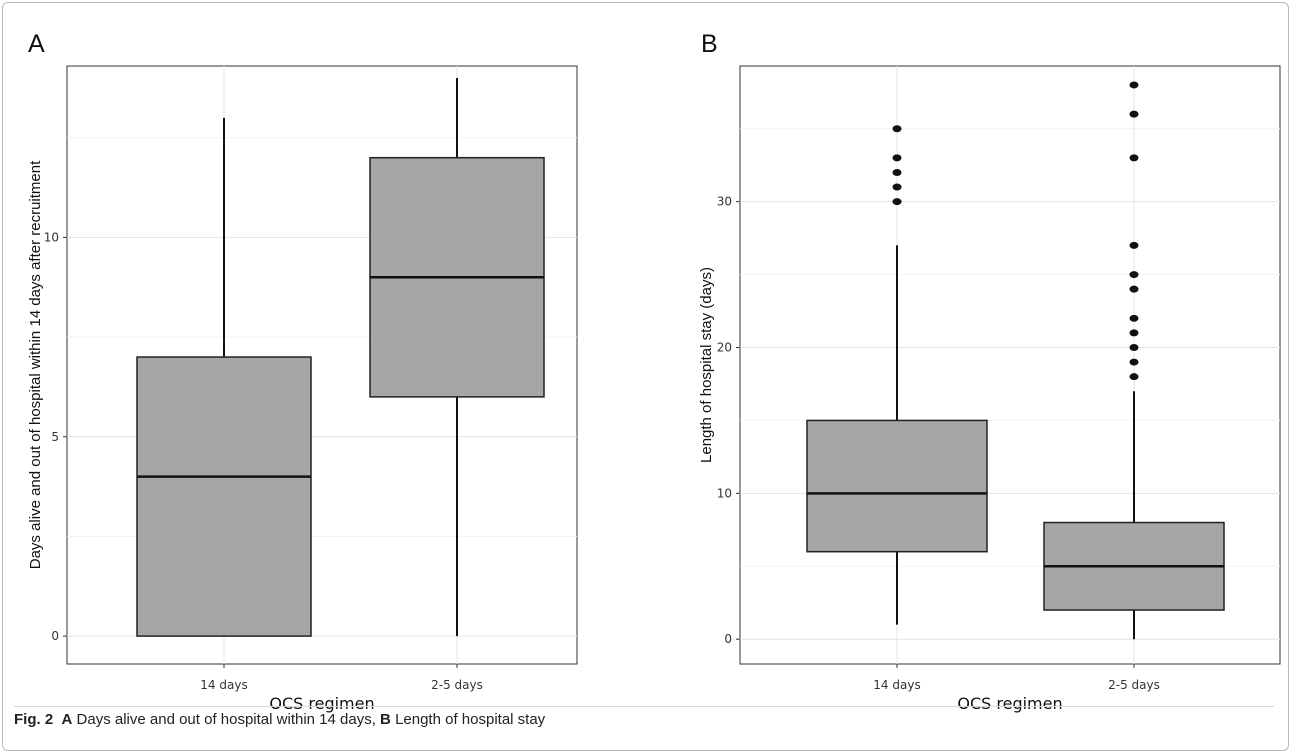 Image resolution: width=1293 pixels, height=755 pixels. I want to click on panel-b-y-tick-label: 30, so click(724, 202).